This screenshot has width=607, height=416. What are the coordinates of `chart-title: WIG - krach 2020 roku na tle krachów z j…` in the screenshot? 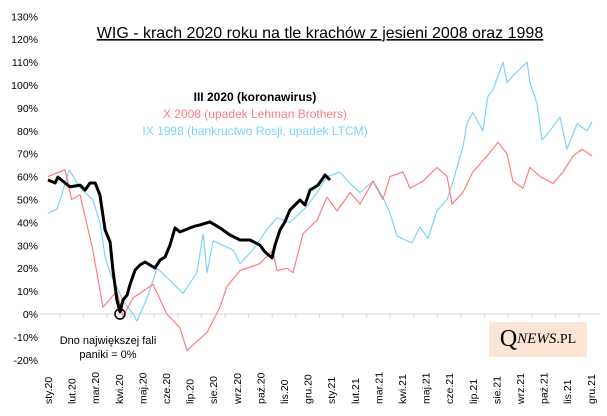 It's located at (320, 33).